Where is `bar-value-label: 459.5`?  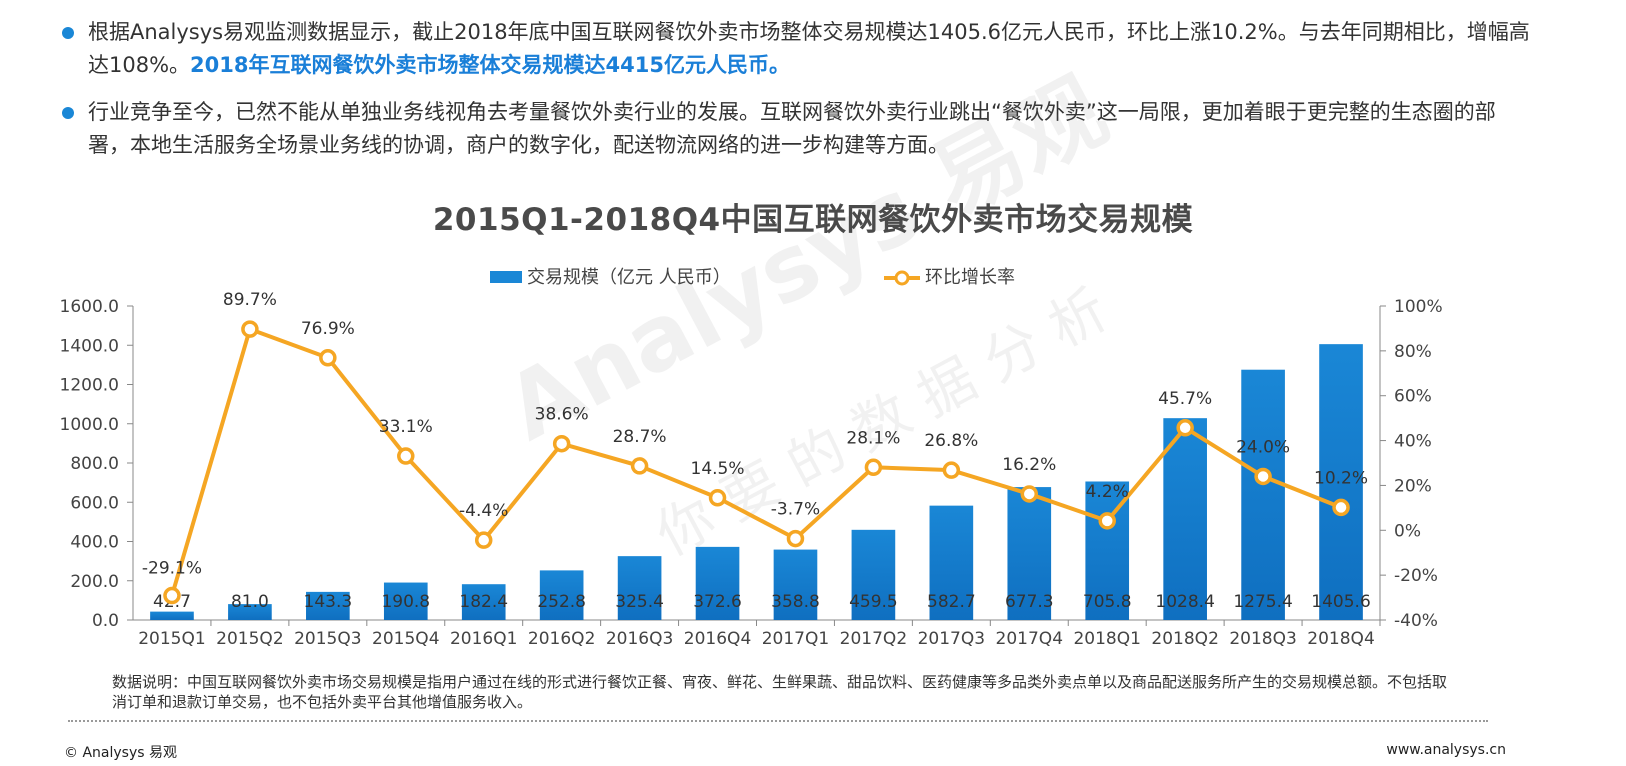
bar-value-label: 459.5 is located at coordinates (873, 602).